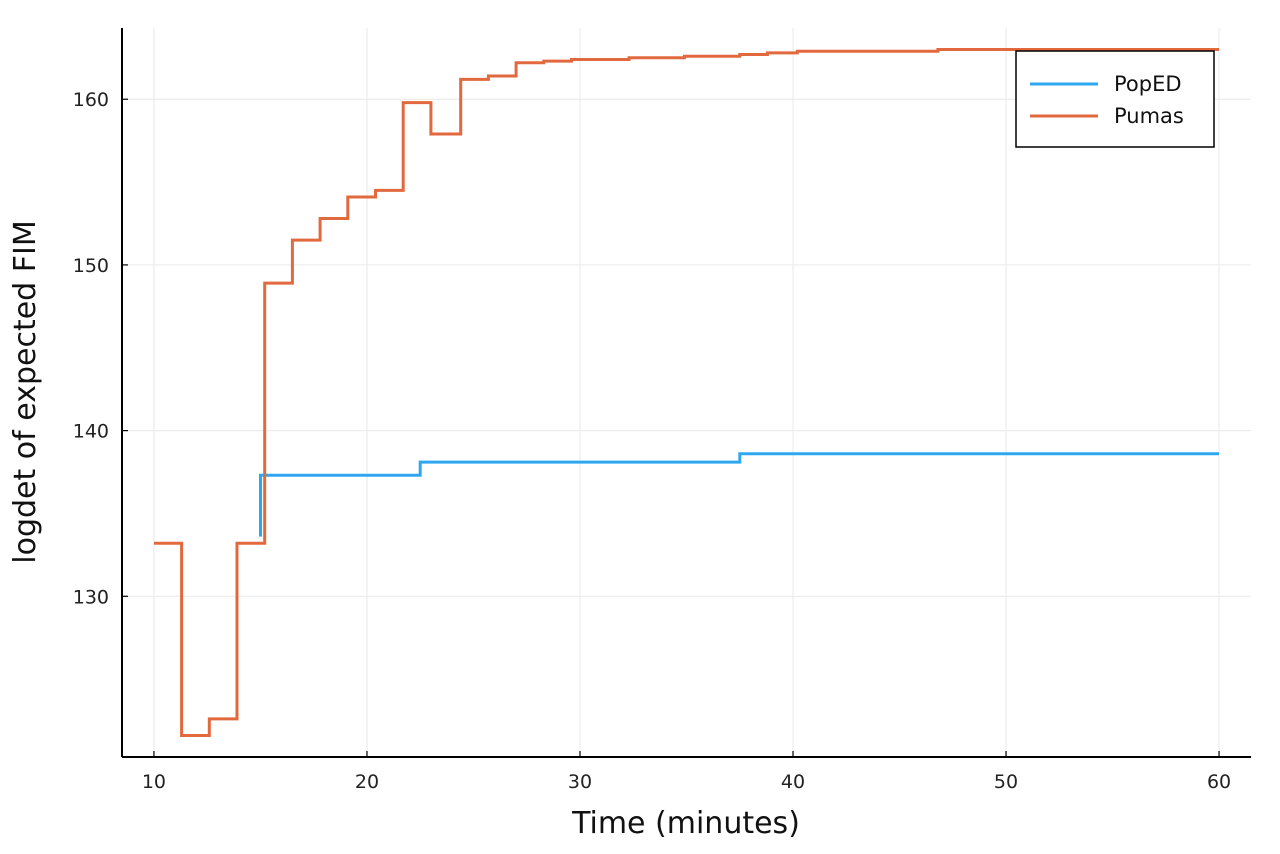 Image resolution: width=1280 pixels, height=854 pixels. What do you see at coordinates (91, 100) in the screenshot?
I see `y-tick-label: 160` at bounding box center [91, 100].